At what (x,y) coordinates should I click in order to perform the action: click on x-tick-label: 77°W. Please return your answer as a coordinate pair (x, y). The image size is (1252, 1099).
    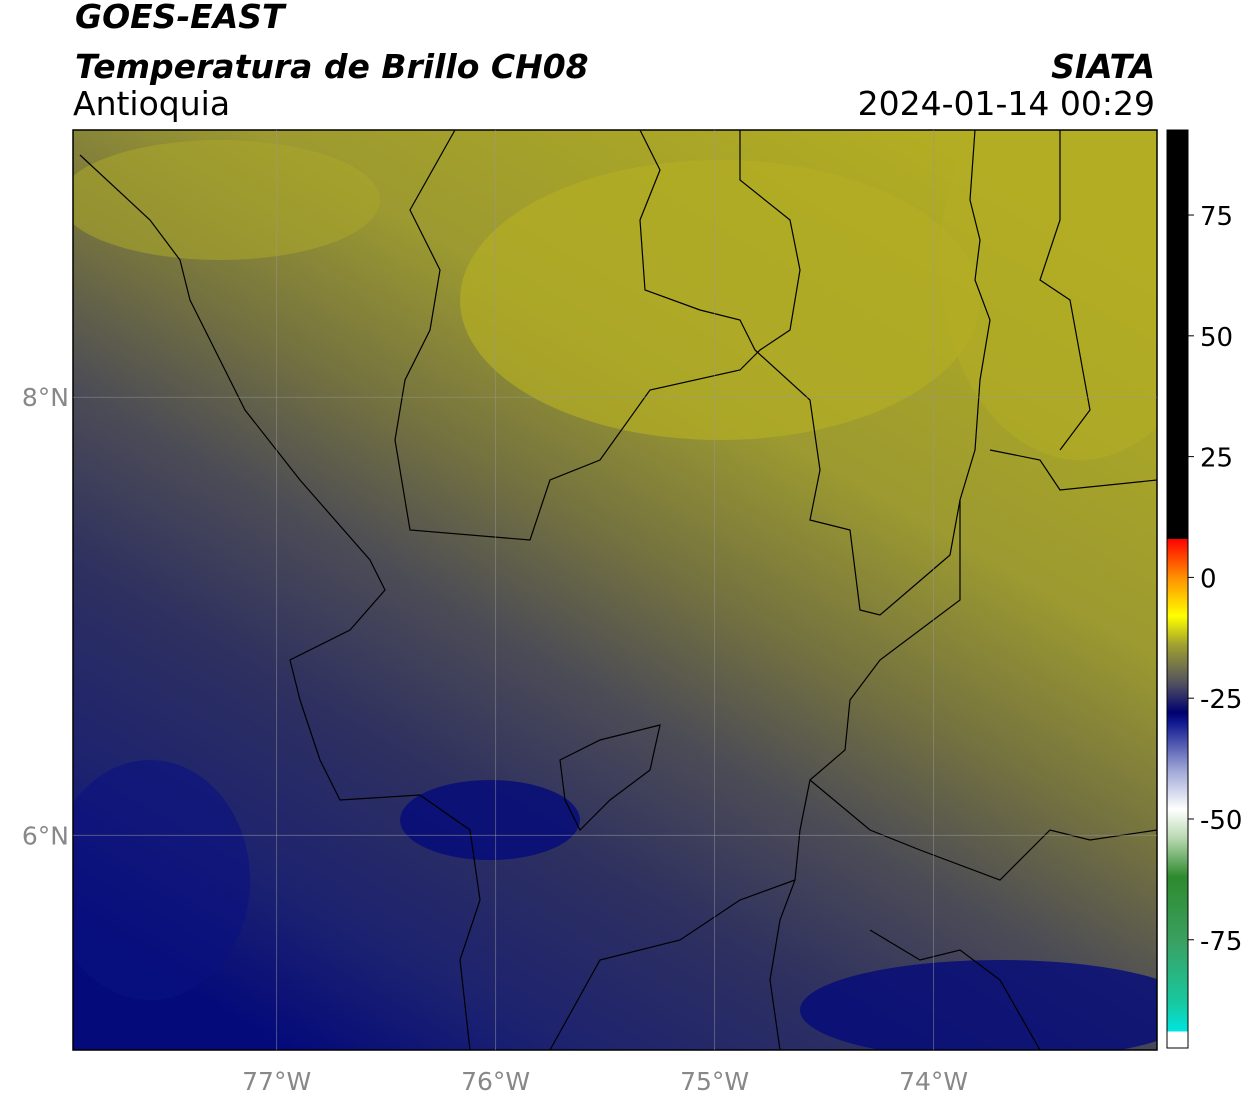
    Looking at the image, I should click on (276, 1081).